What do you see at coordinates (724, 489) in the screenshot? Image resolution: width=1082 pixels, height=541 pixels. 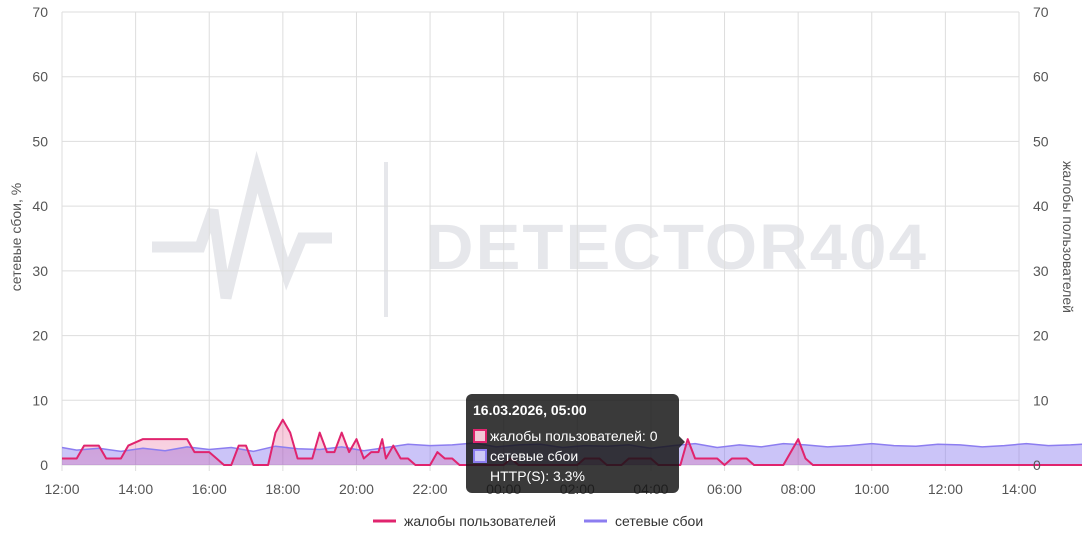 I see `x-tick-label: 06:00` at bounding box center [724, 489].